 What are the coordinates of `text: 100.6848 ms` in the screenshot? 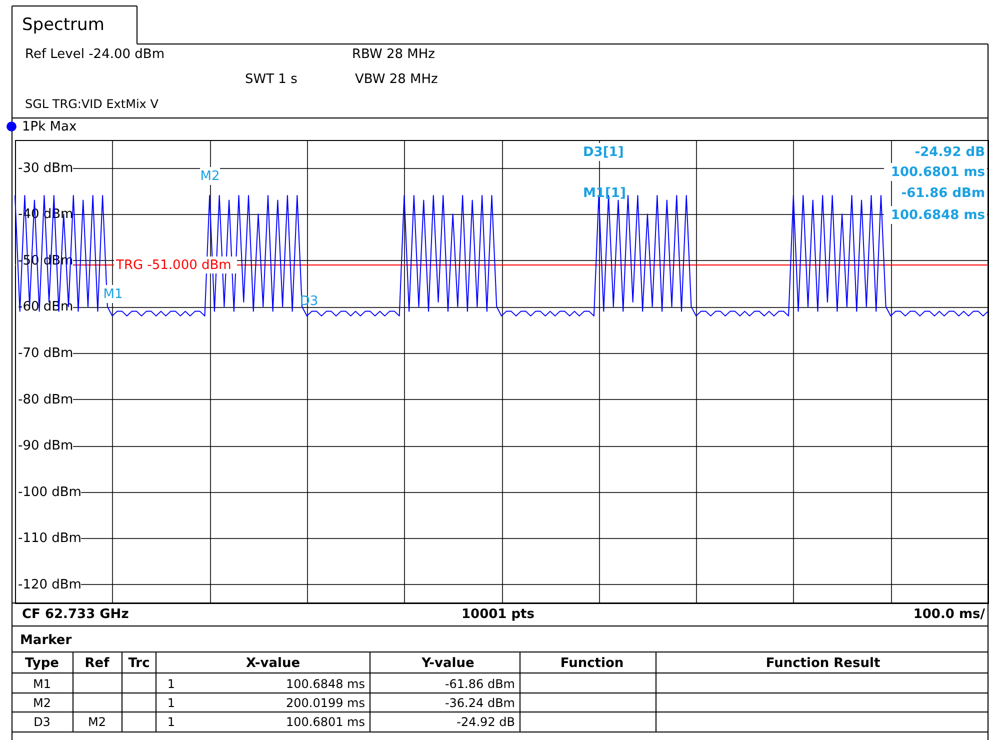 It's located at (325, 684).